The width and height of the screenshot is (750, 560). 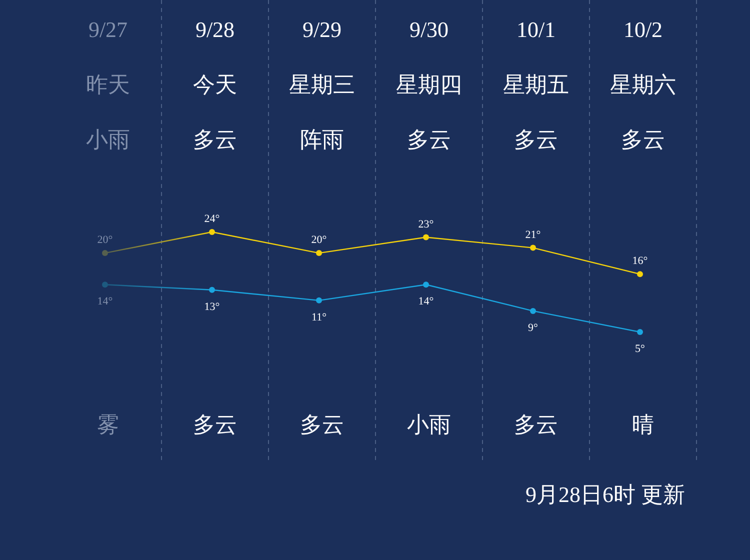 I want to click on x-tick-label: 10/2, so click(x=643, y=29).